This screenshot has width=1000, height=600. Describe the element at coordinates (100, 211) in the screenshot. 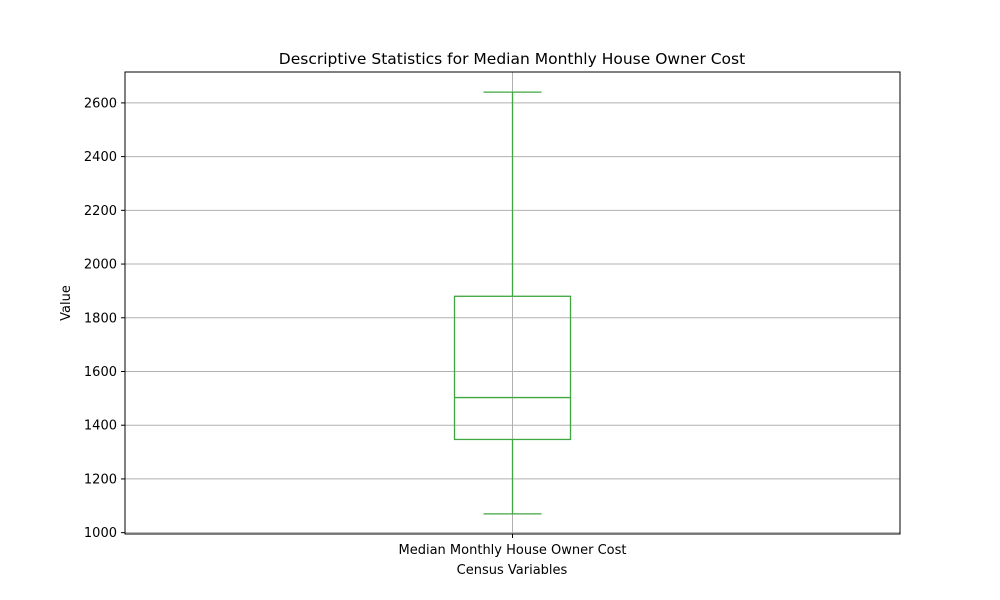

I see `y-tick-label: 2200` at that location.